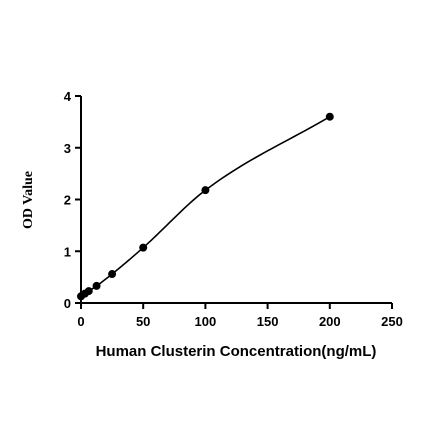 The width and height of the screenshot is (440, 441). What do you see at coordinates (67, 251) in the screenshot?
I see `y-tick-label: 1` at bounding box center [67, 251].